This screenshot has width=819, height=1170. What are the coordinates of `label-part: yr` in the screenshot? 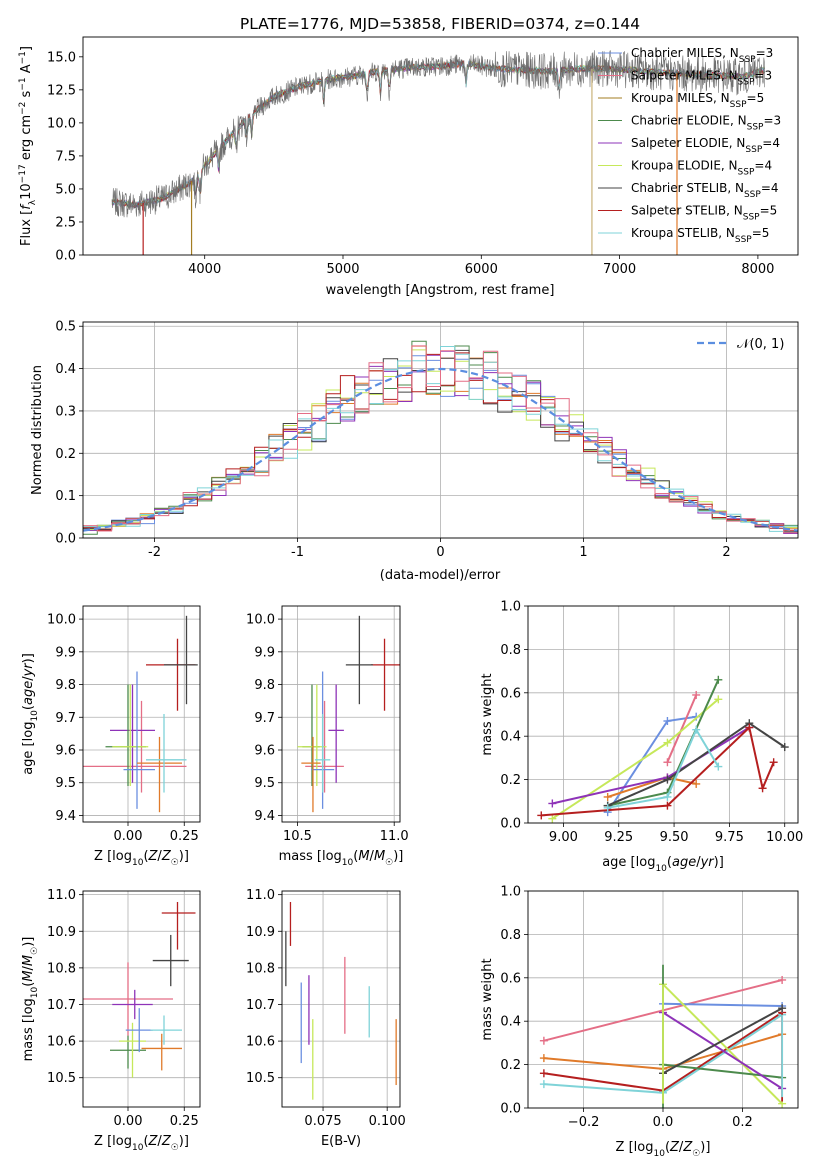 It's located at (708, 862).